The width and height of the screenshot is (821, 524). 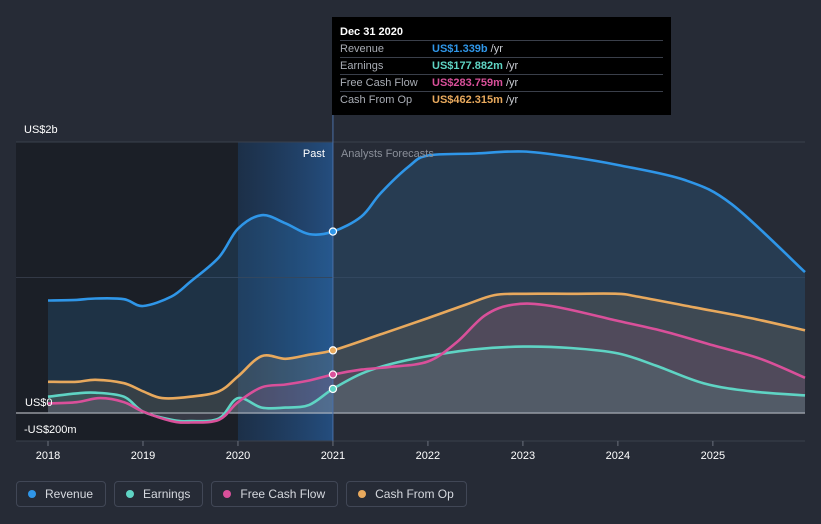 I want to click on tooltip-date: Dec 31 2020, so click(x=371, y=32).